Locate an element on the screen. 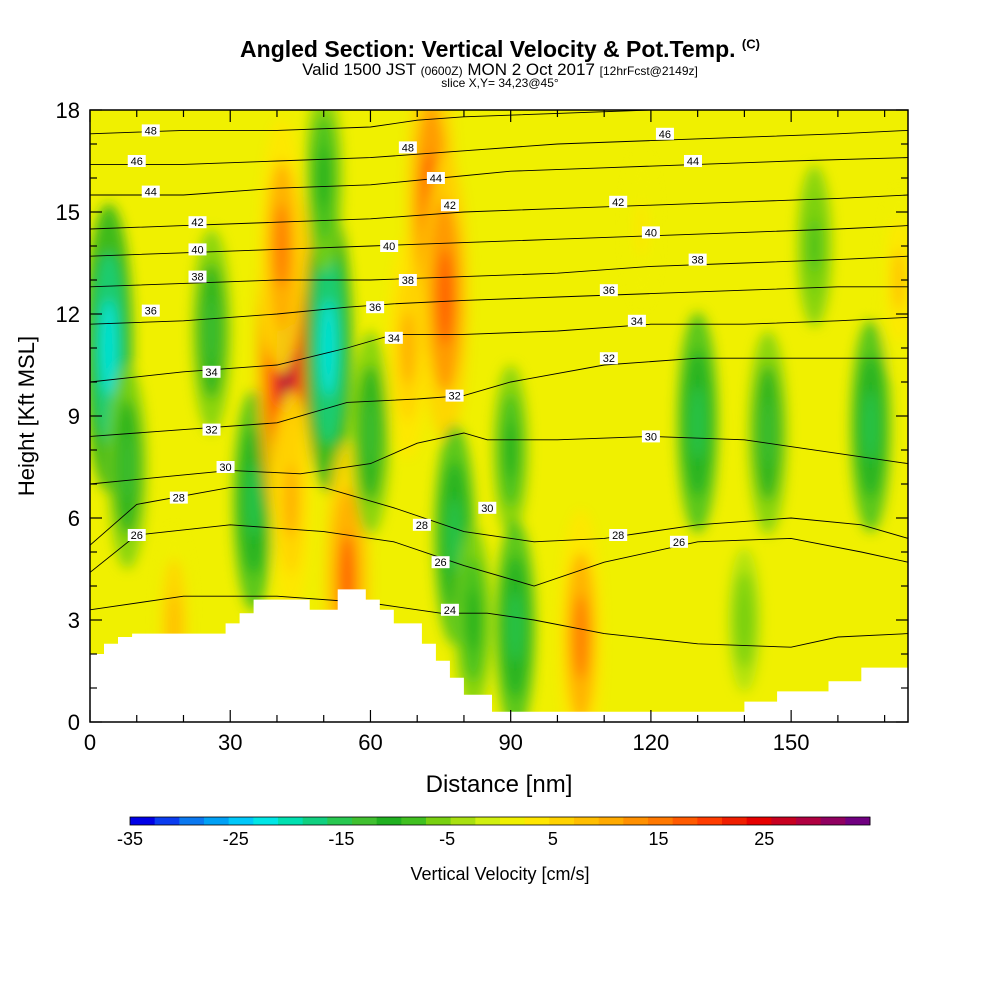  isentrope-label-28-1: 28 is located at coordinates (422, 526).